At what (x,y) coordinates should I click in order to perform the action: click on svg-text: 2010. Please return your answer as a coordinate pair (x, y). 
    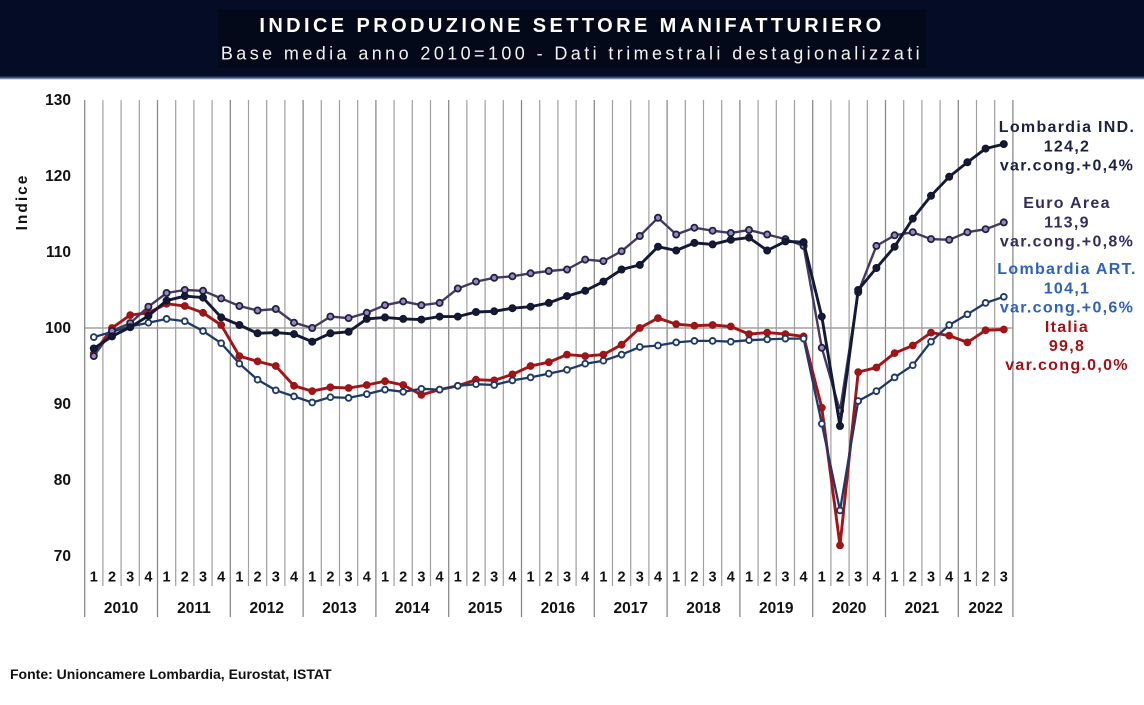
    Looking at the image, I should click on (121, 608).